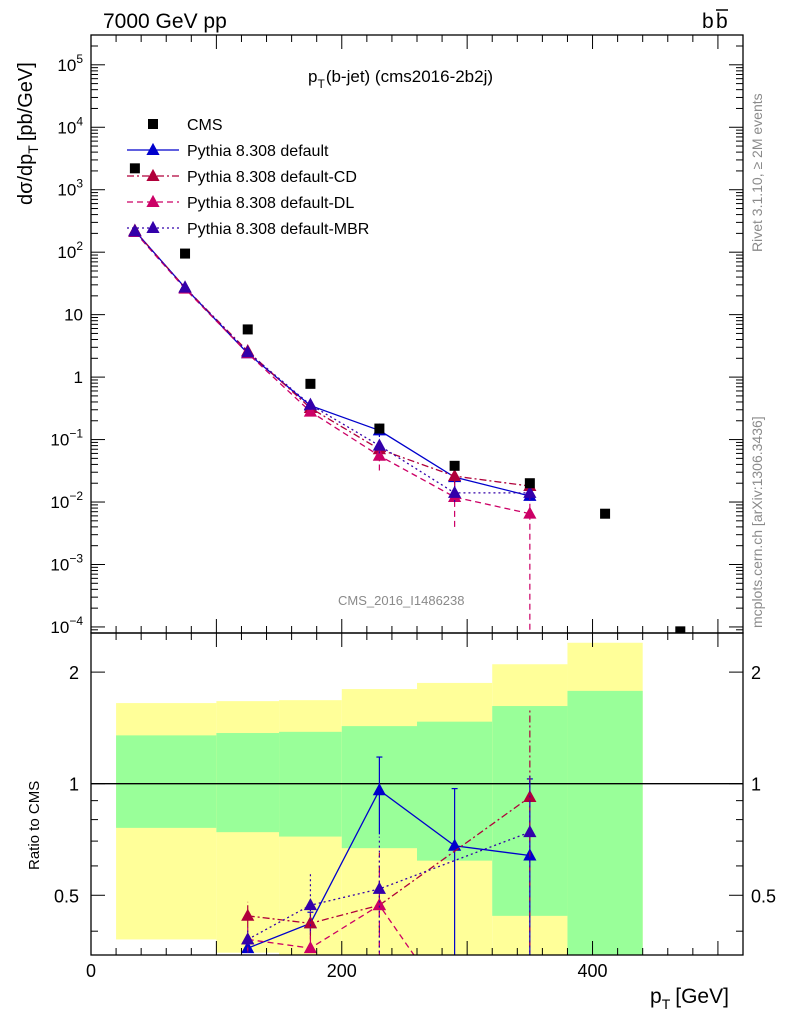 The height and width of the screenshot is (1024, 786). Describe the element at coordinates (153, 124) in the screenshot. I see `legend-marker-square` at that location.